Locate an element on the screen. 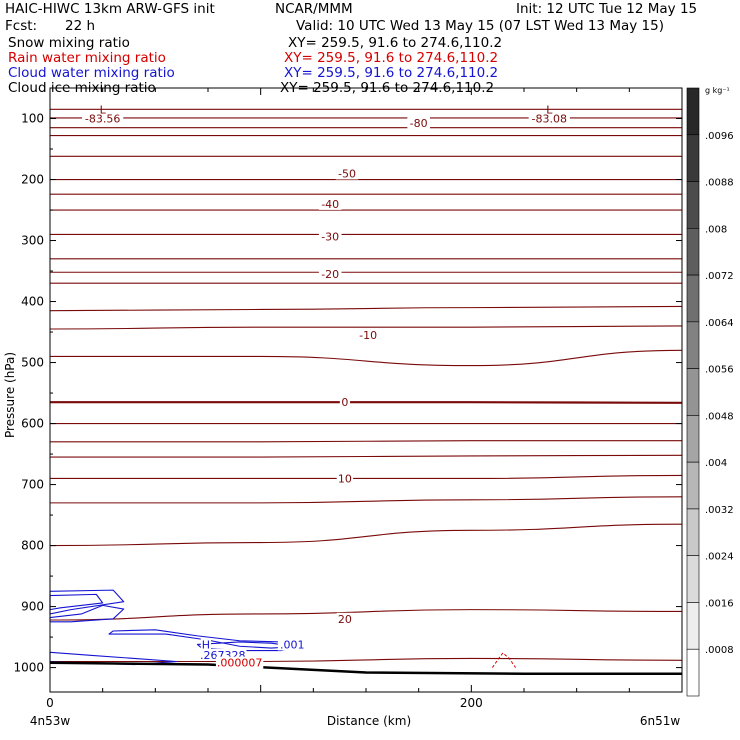  field-name-snow: Snow mixing ratio is located at coordinates (69, 43).